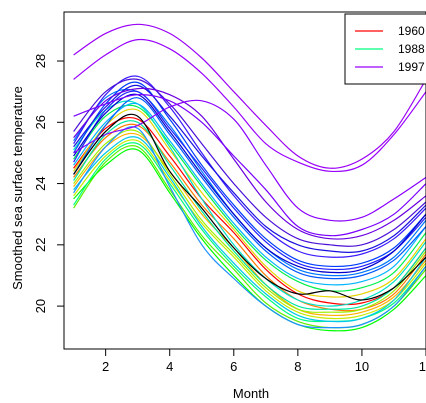 This screenshot has height=403, width=426. Describe the element at coordinates (251, 393) in the screenshot. I see `x-axis-label: Month` at that location.